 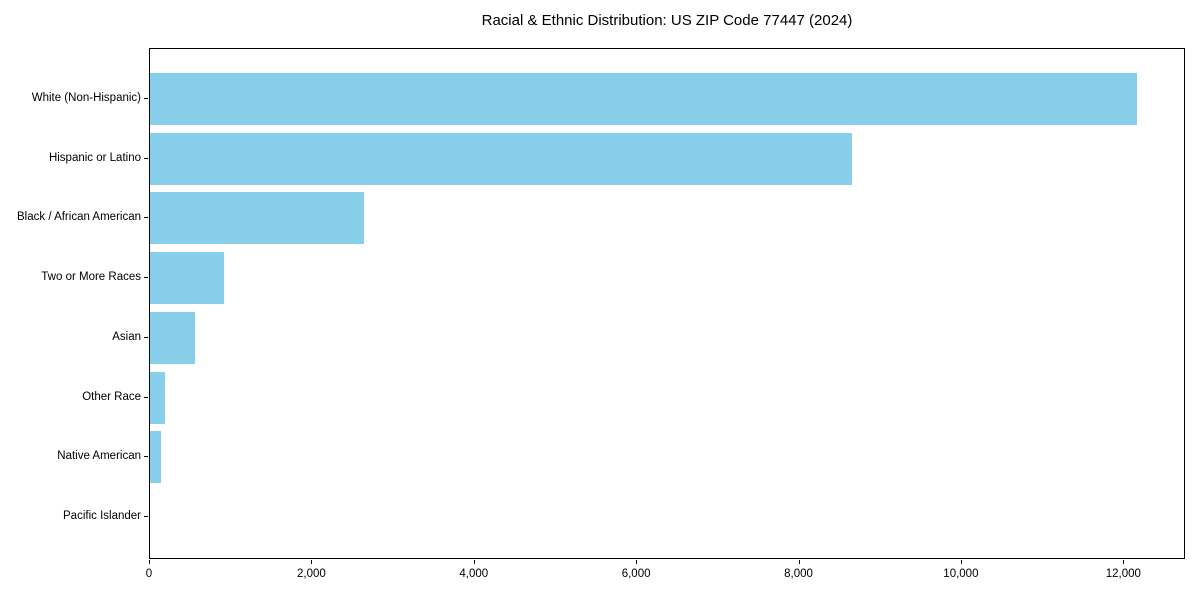 I want to click on bar-white-non-hispanic, so click(x=643, y=99).